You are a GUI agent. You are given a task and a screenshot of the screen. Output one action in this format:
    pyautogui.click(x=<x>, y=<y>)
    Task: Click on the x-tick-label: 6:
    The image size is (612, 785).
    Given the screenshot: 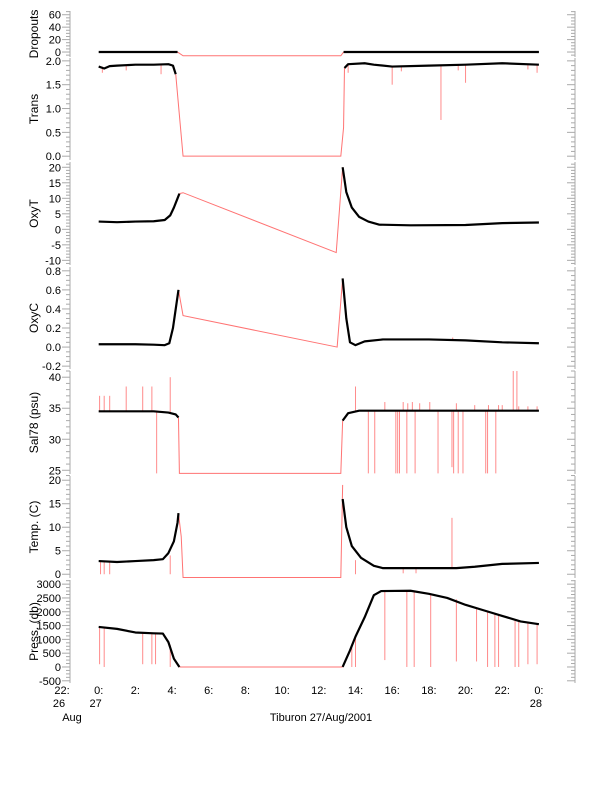 What is the action you would take?
    pyautogui.click(x=208, y=691)
    